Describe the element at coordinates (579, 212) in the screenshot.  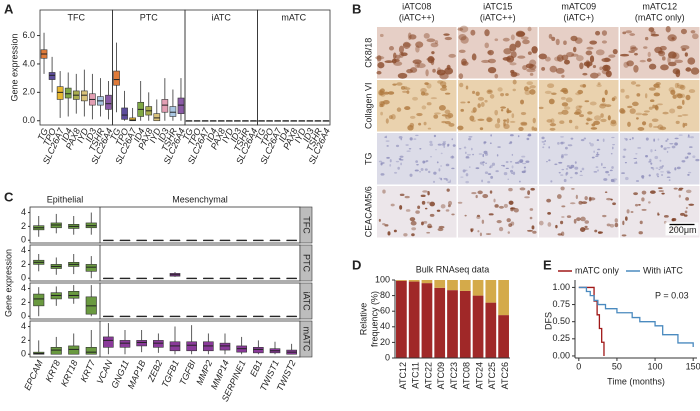
I see `micrograph` at that location.